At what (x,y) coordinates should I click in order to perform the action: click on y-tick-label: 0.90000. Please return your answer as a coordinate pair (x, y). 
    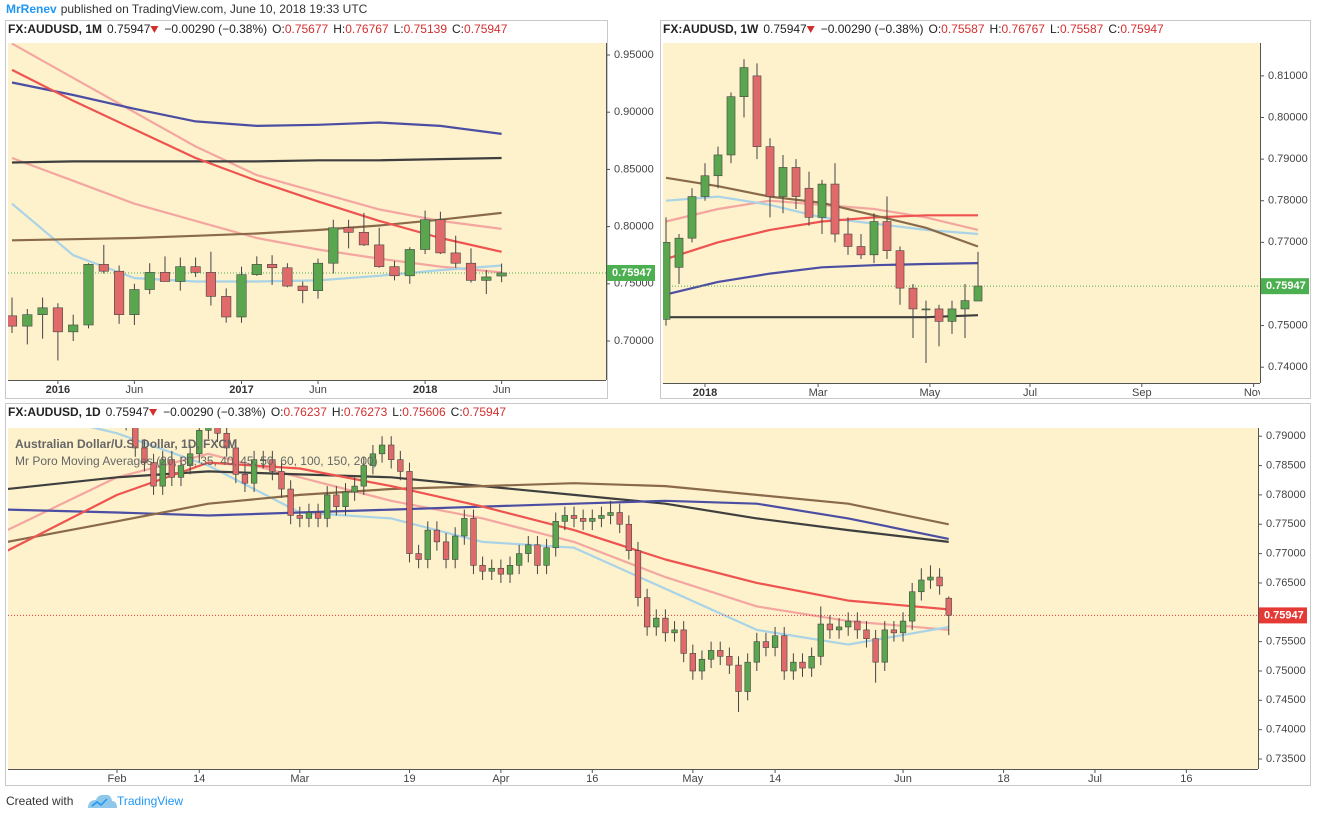
    Looking at the image, I should click on (634, 112).